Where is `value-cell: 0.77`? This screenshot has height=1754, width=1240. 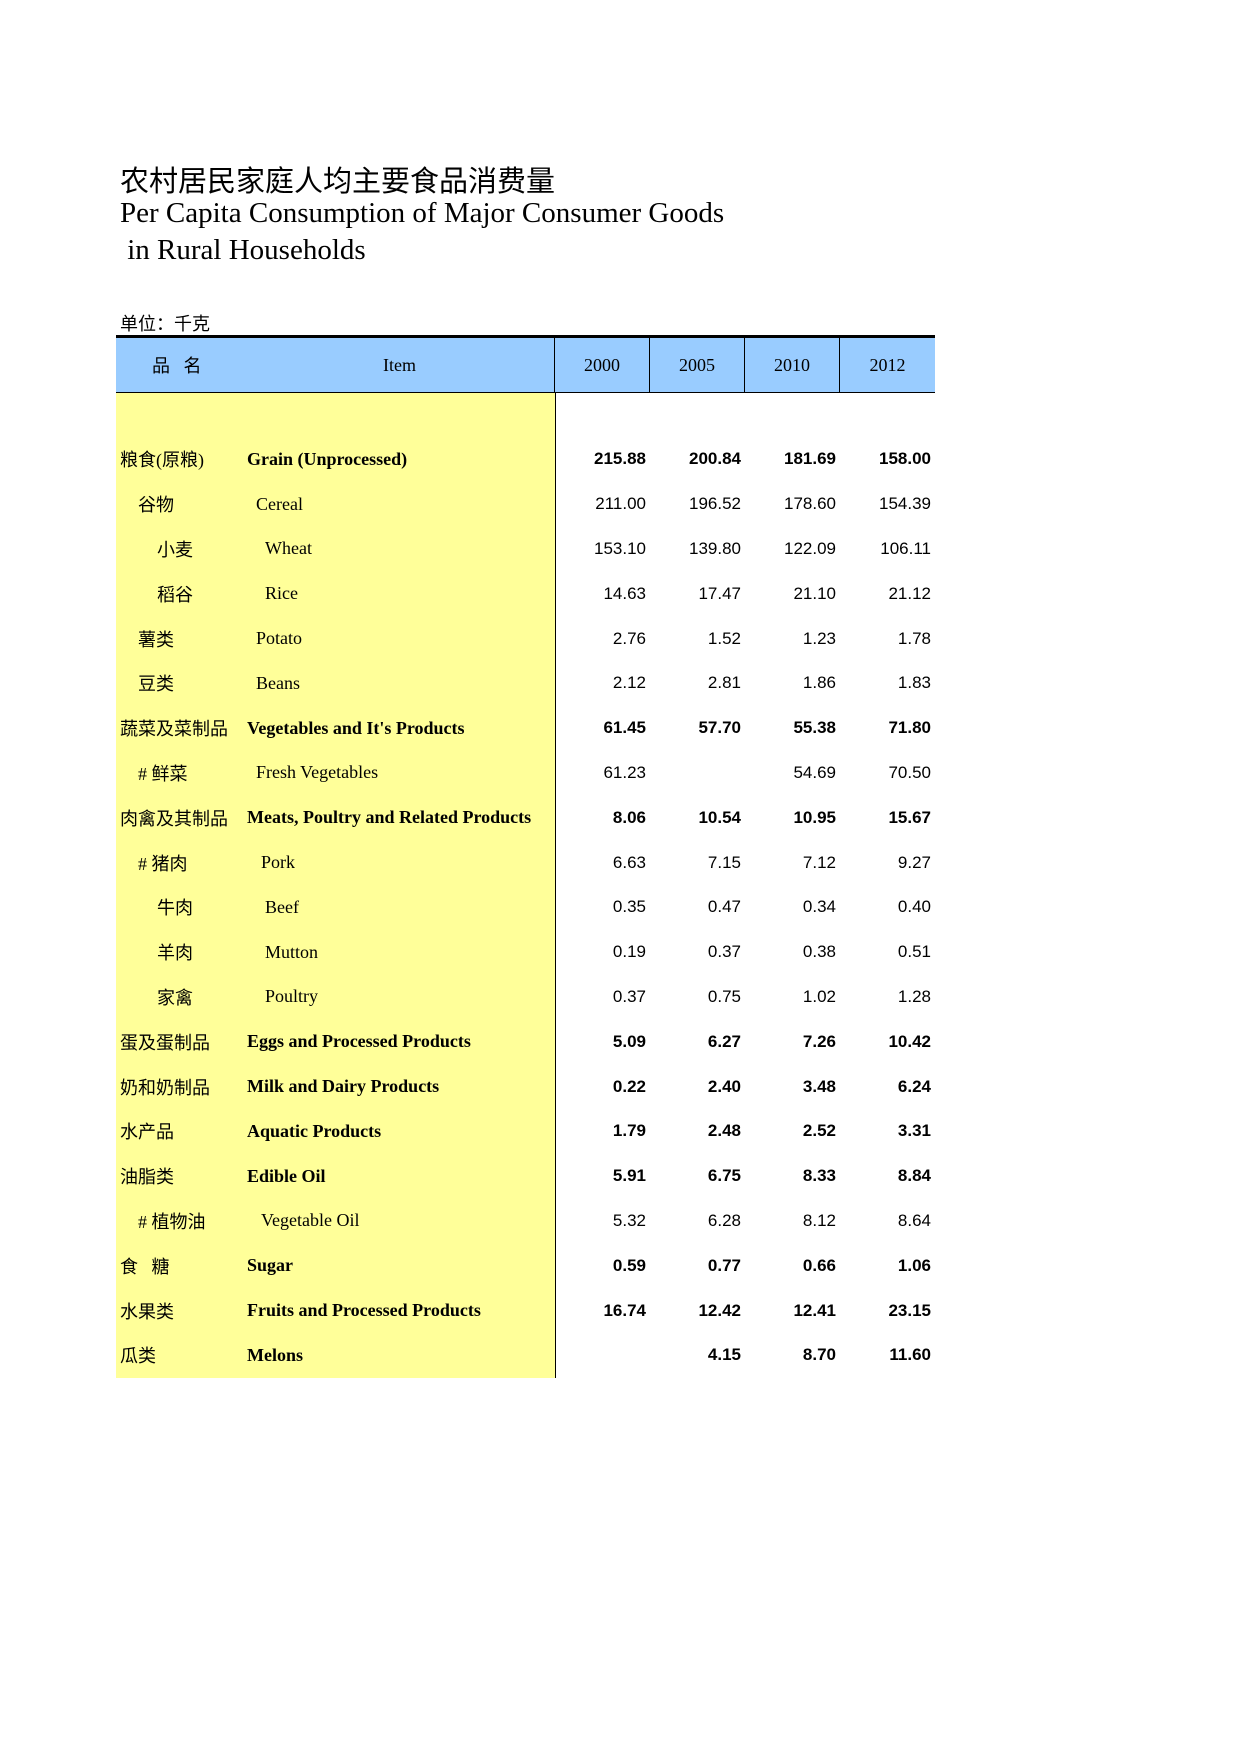 value-cell: 0.77 is located at coordinates (724, 1265).